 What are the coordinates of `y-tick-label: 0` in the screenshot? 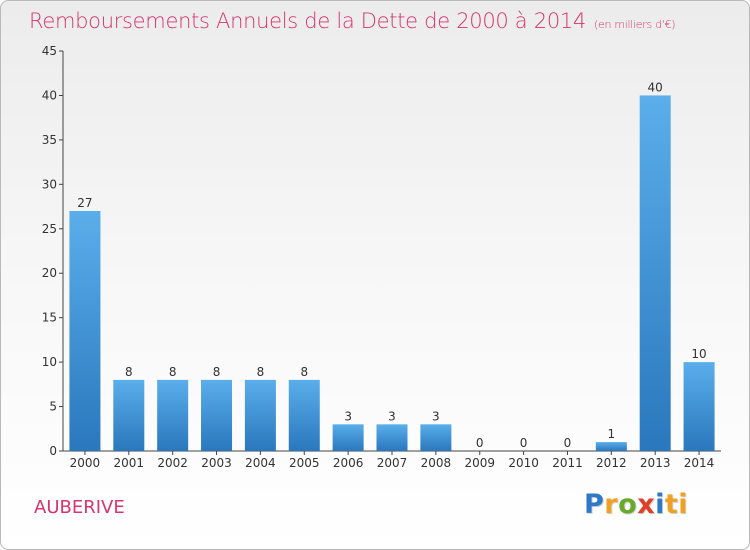 It's located at (53, 451).